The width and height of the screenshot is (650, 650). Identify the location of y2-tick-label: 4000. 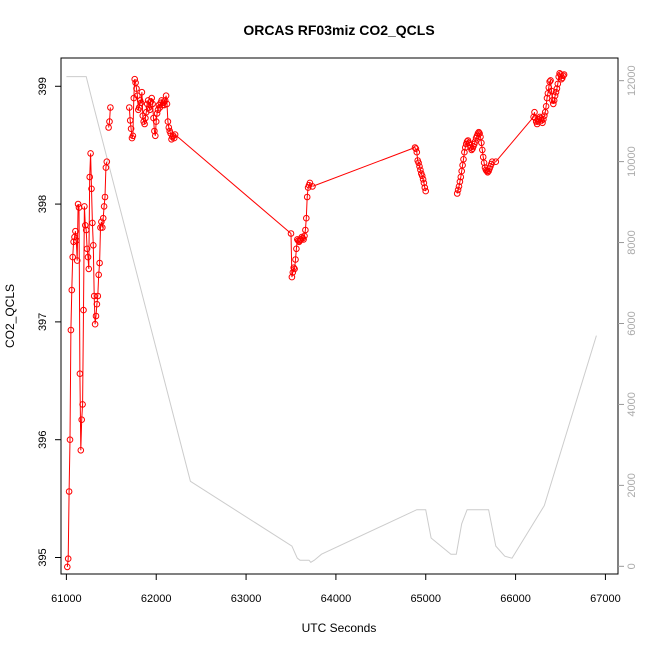
(632, 404).